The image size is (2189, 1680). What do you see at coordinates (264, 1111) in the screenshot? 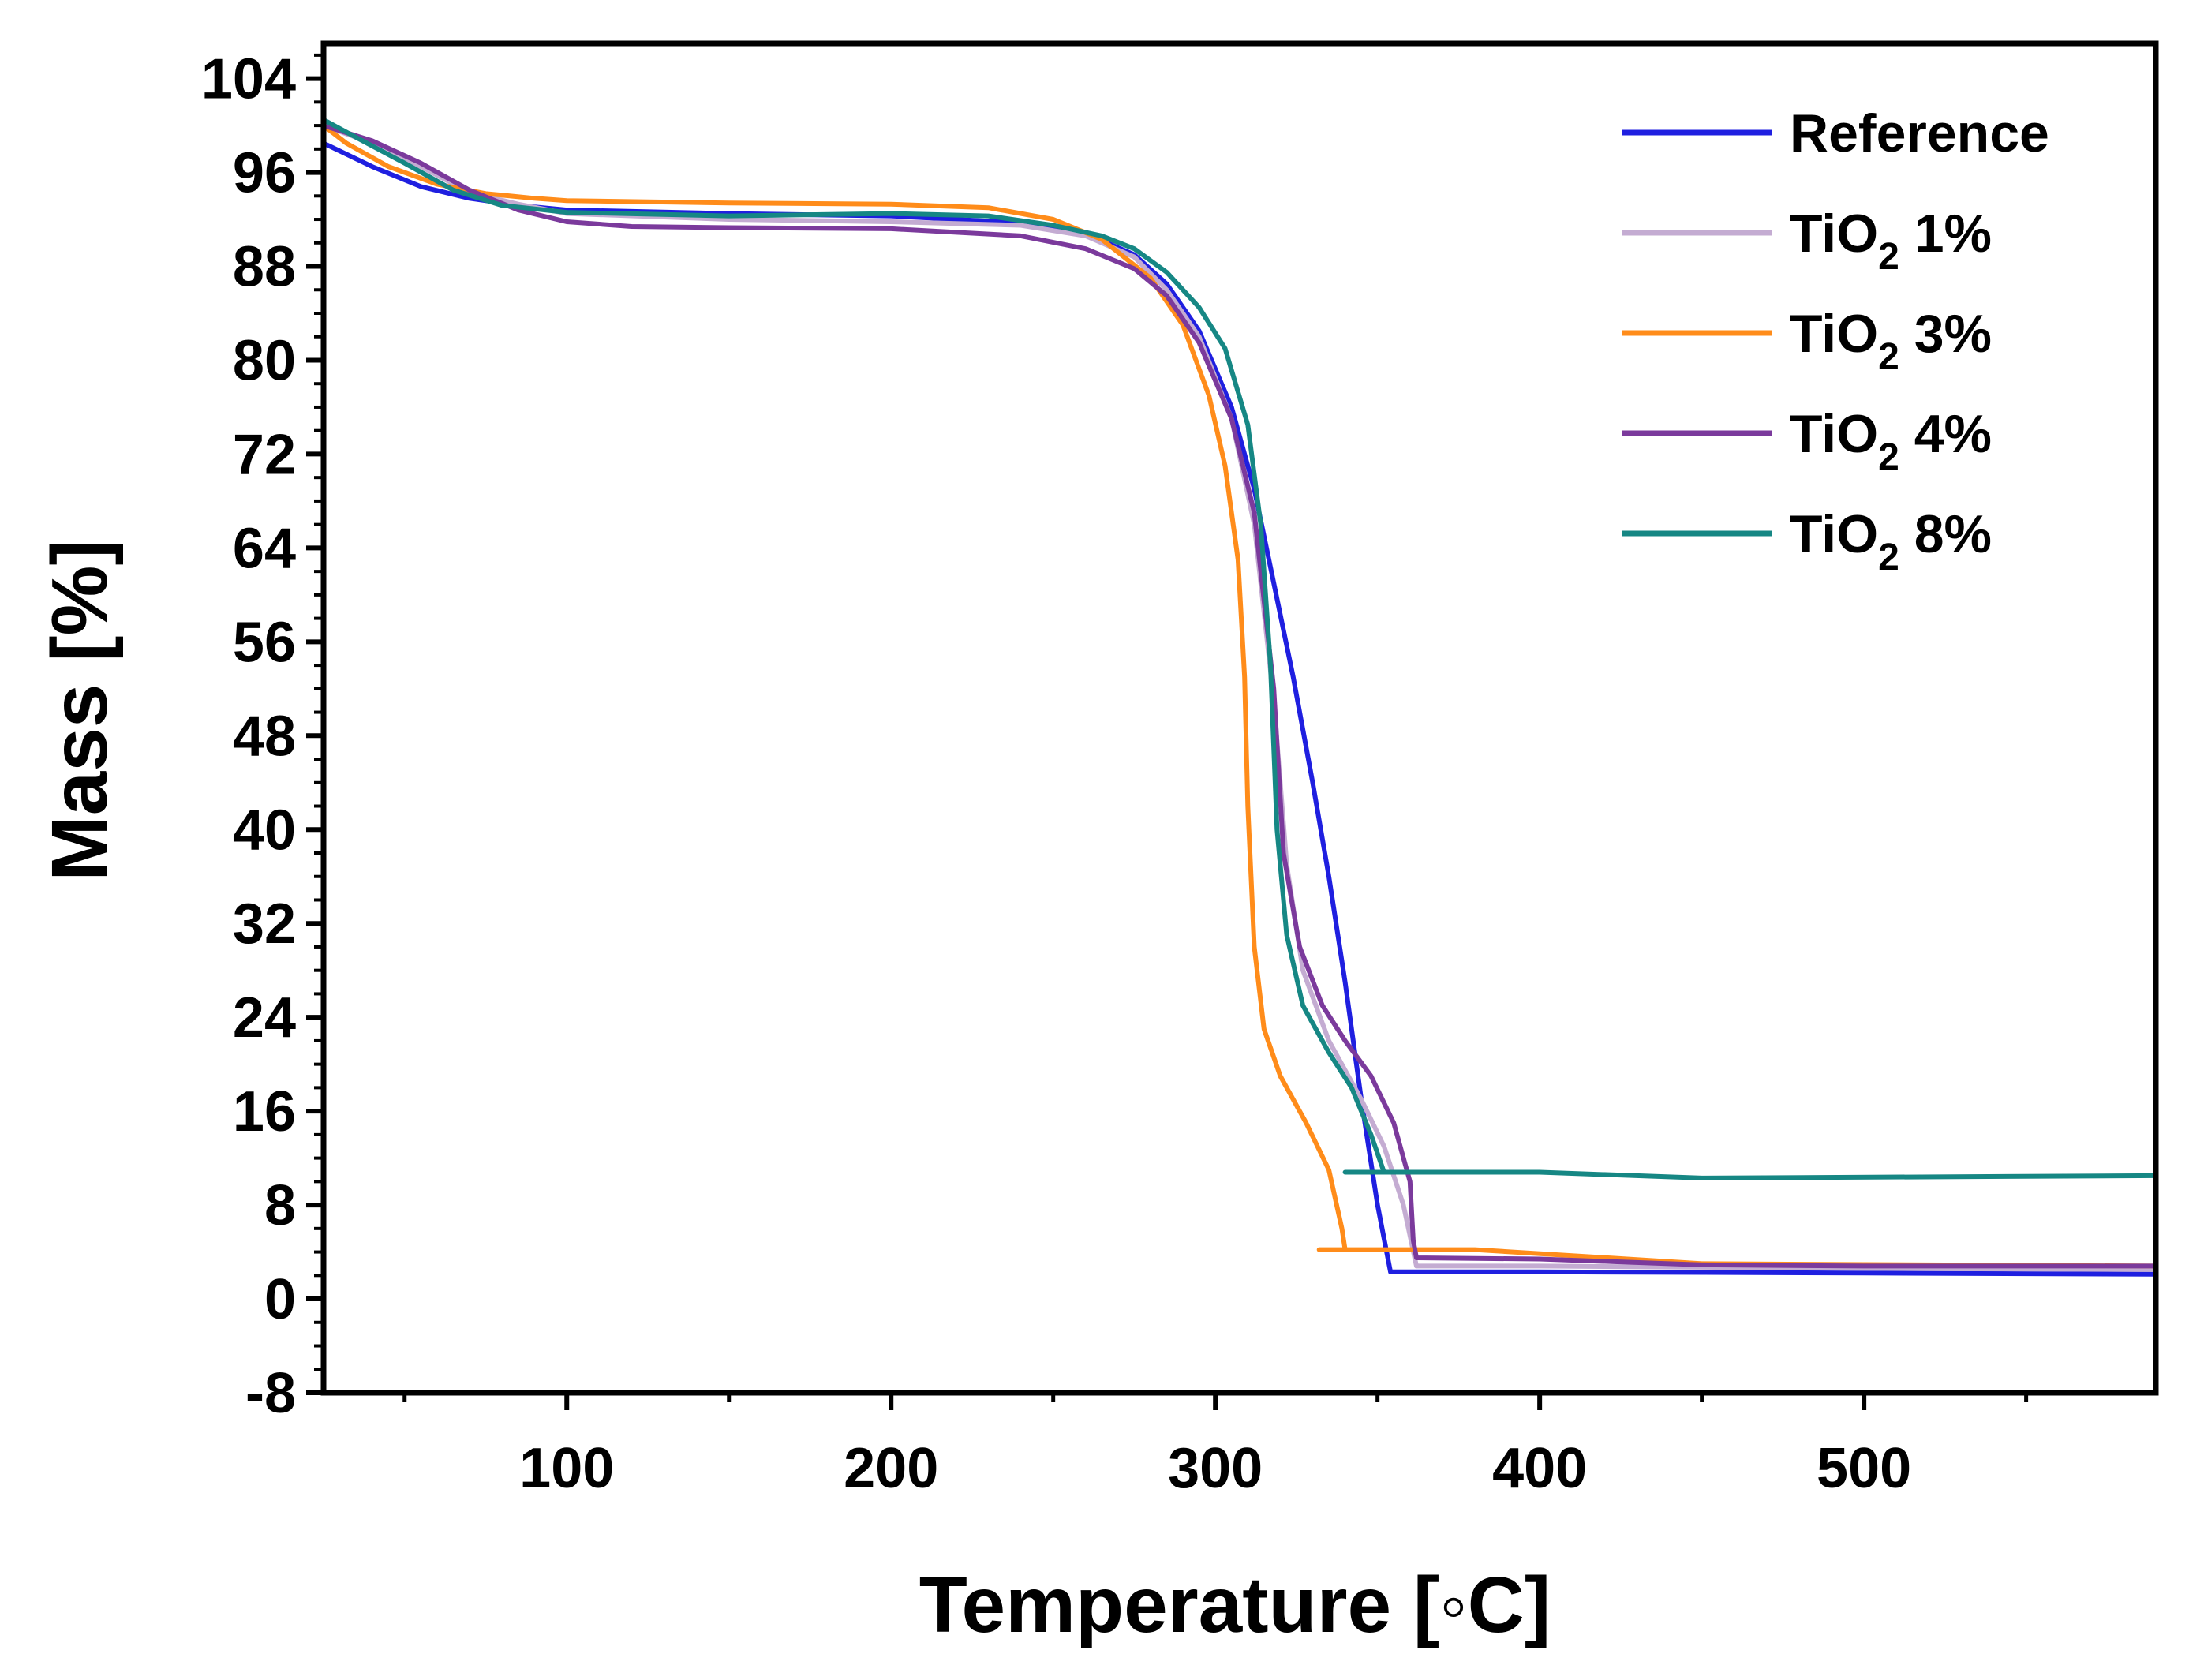
I see `y-tick-label: 16` at bounding box center [264, 1111].